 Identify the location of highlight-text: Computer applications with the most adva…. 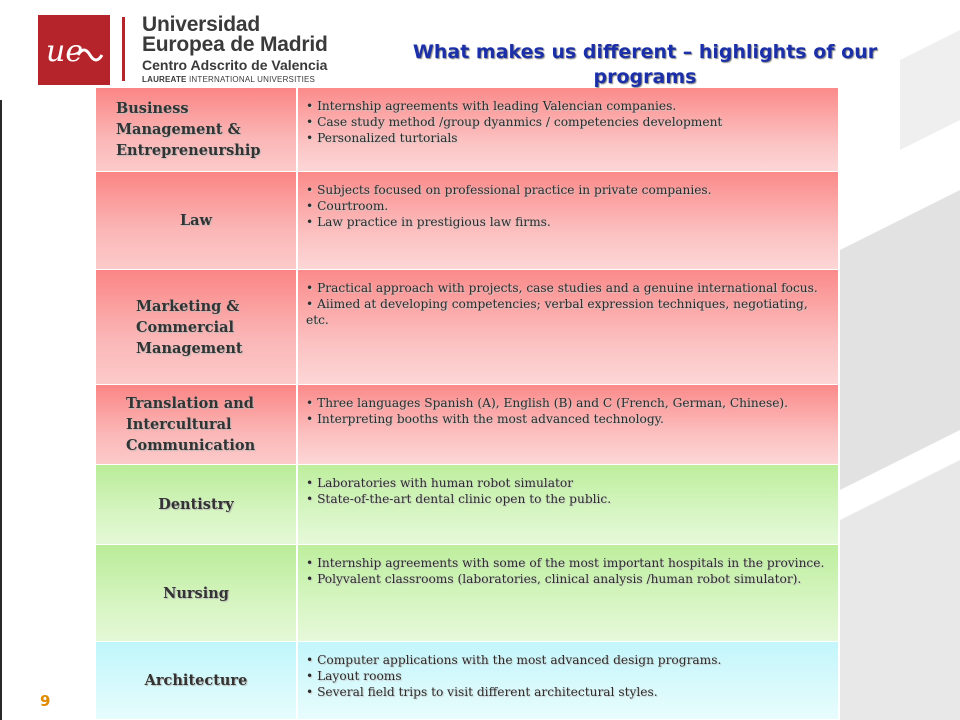
(519, 660).